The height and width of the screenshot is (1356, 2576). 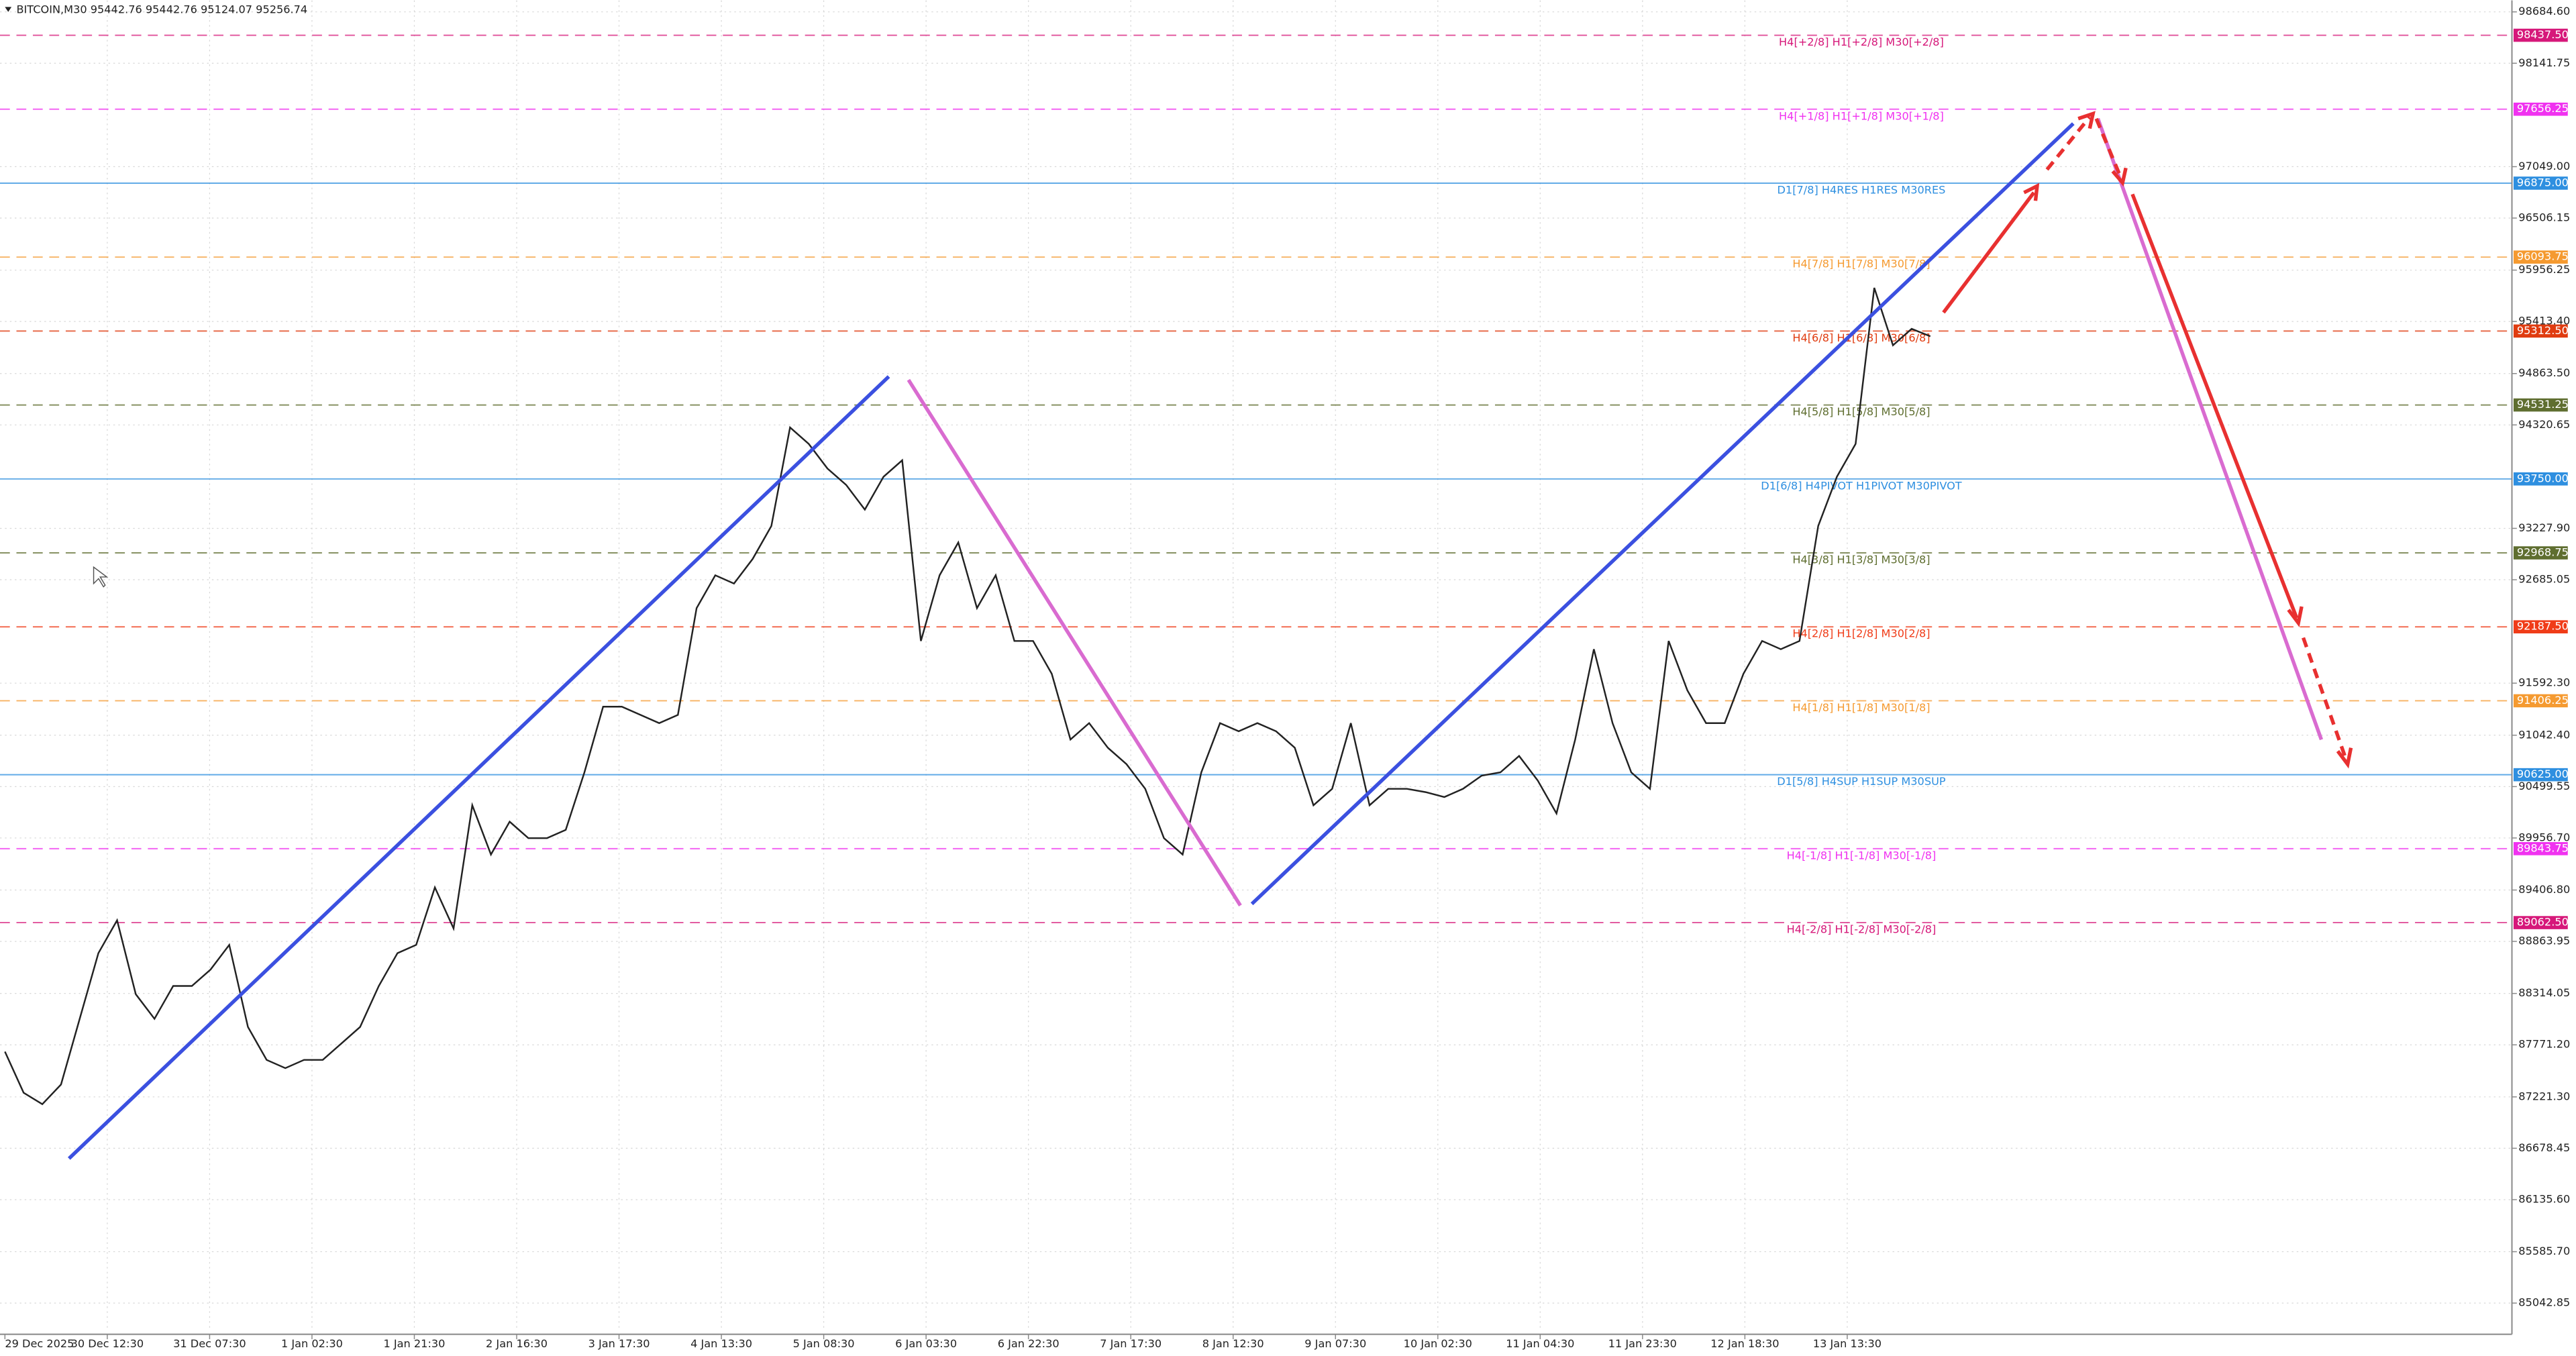 I want to click on y-tick-label: 94863.50, so click(x=2544, y=372).